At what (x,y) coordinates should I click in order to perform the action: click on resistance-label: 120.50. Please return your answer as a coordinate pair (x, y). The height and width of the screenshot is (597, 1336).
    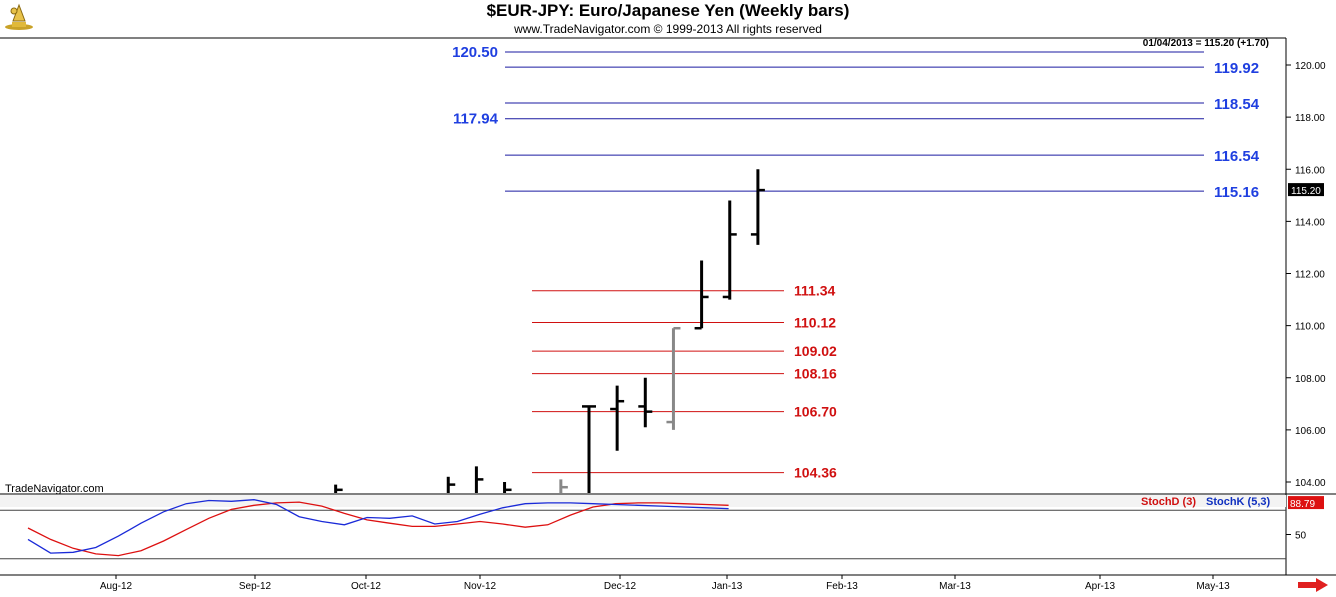
    Looking at the image, I should click on (475, 52).